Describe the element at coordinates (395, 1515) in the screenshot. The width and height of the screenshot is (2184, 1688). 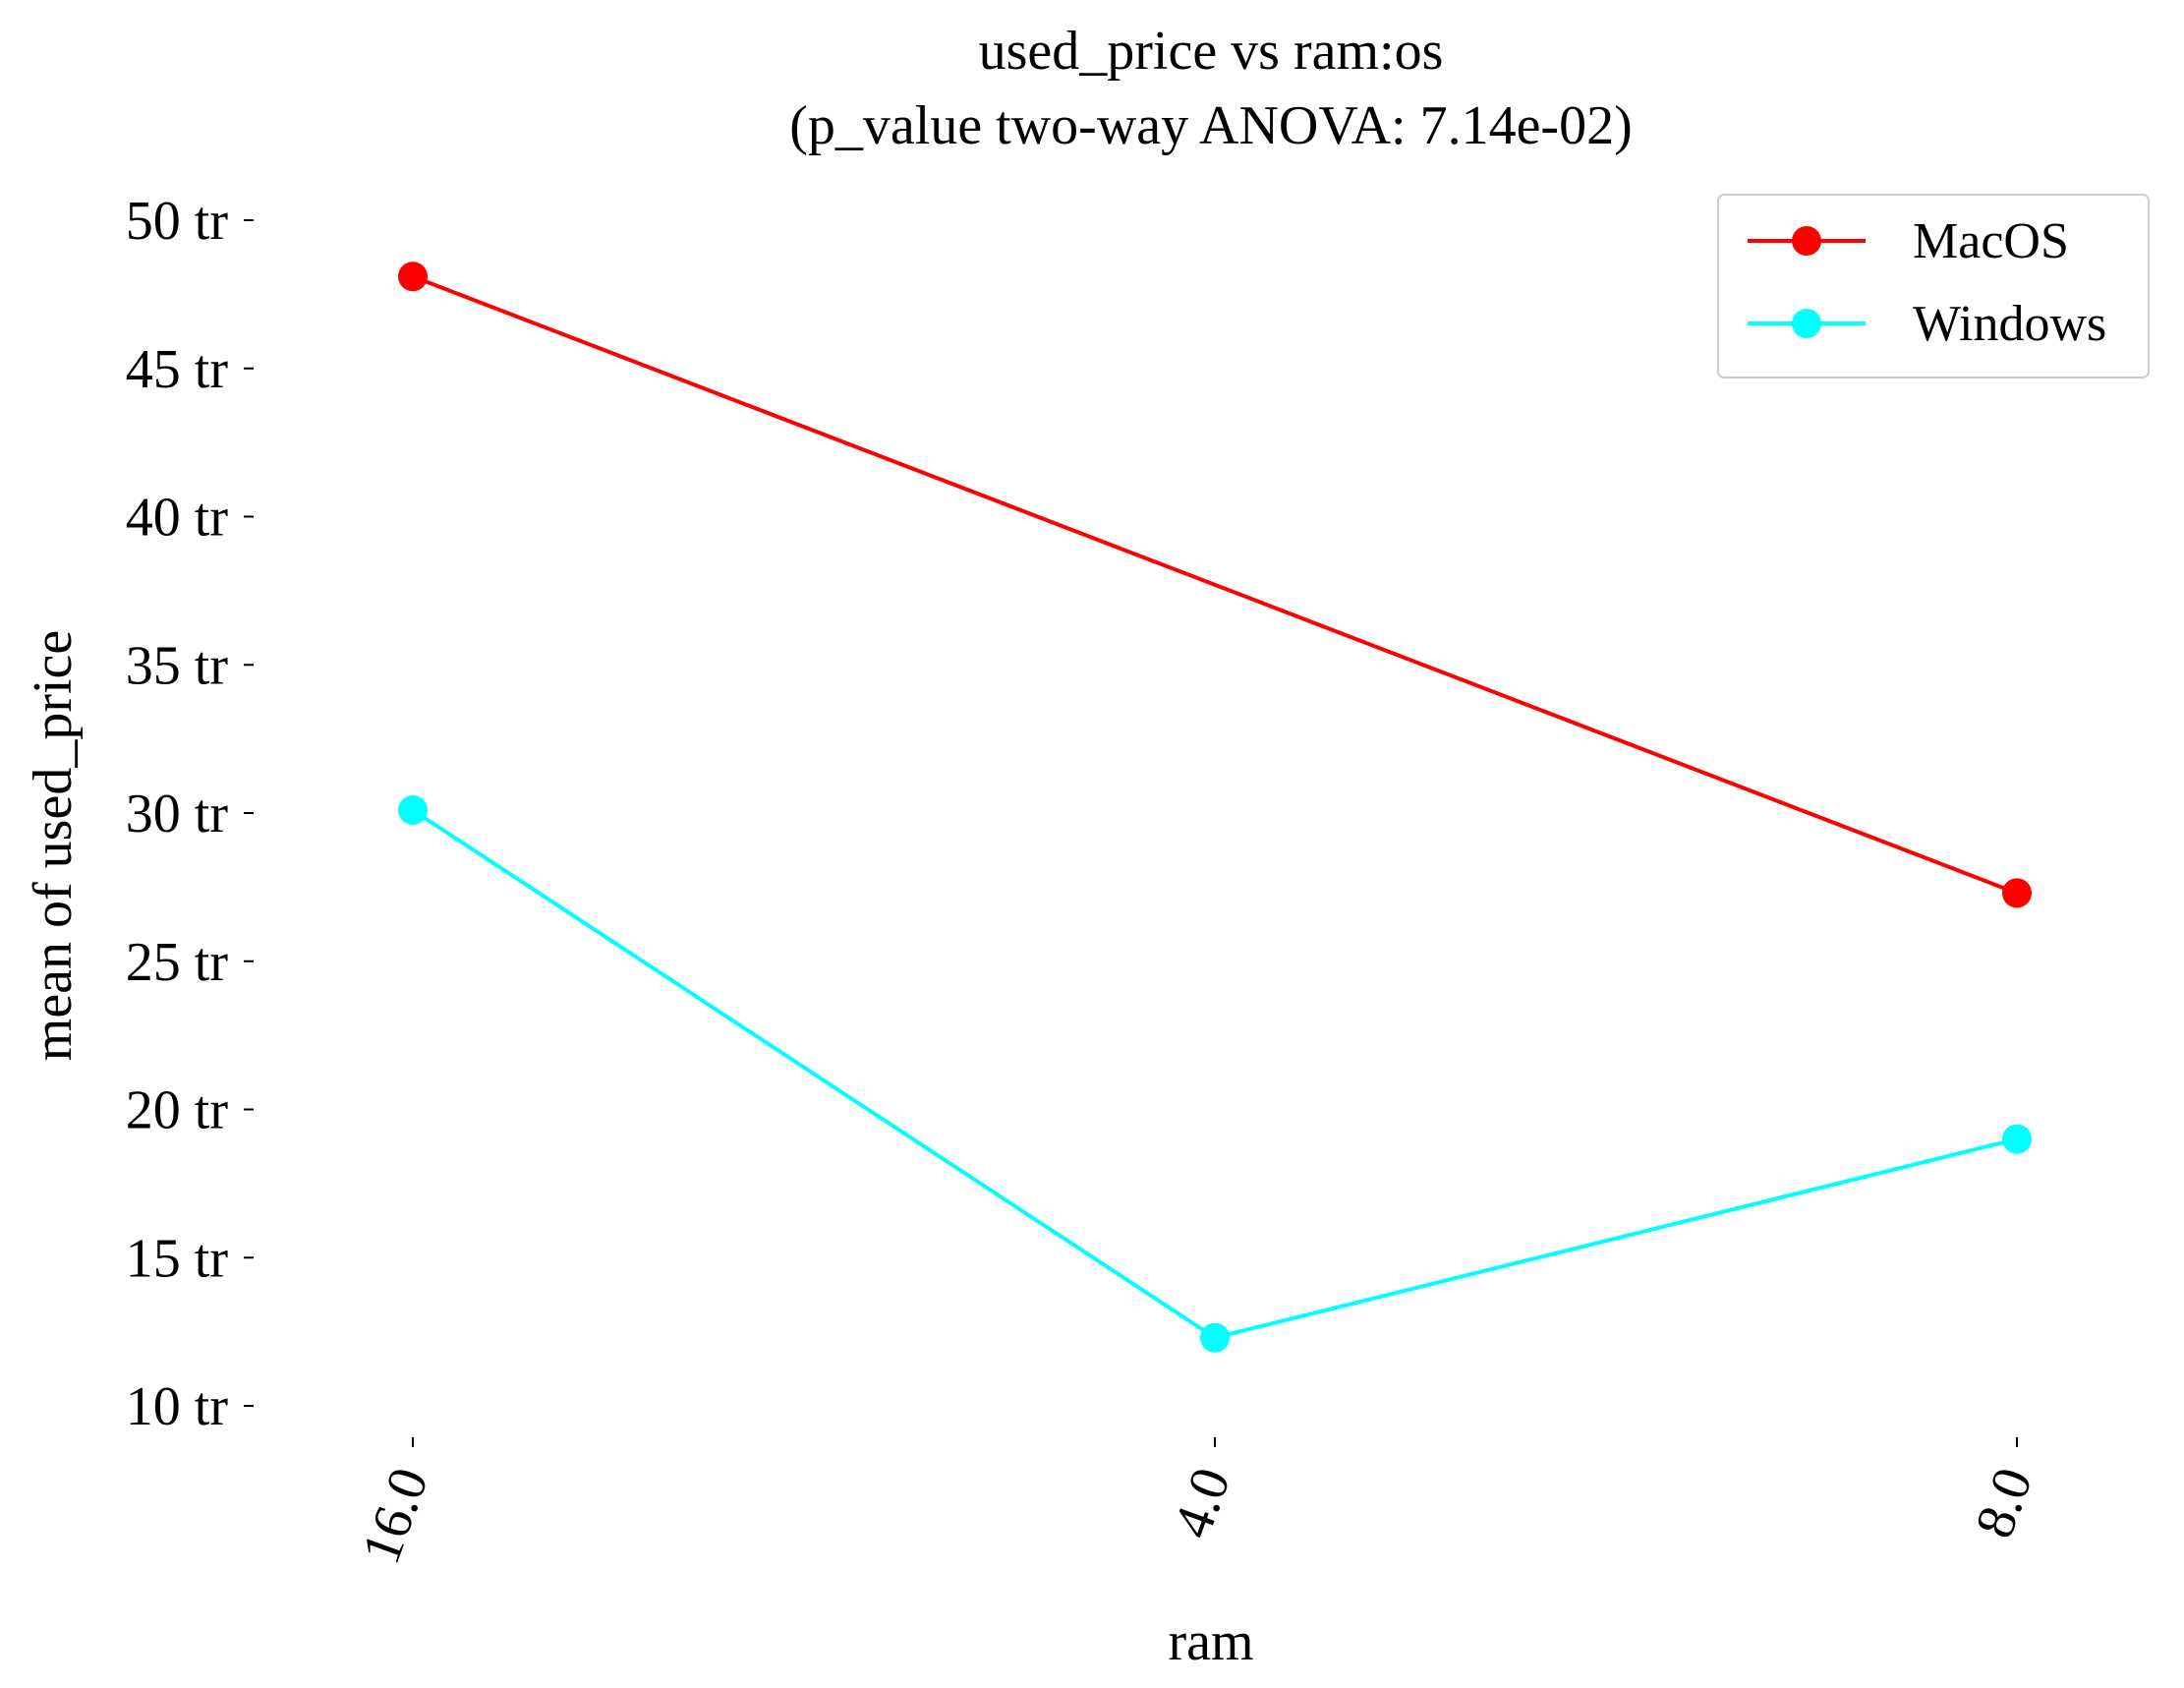
I see `x-tick-label: 16.0` at that location.